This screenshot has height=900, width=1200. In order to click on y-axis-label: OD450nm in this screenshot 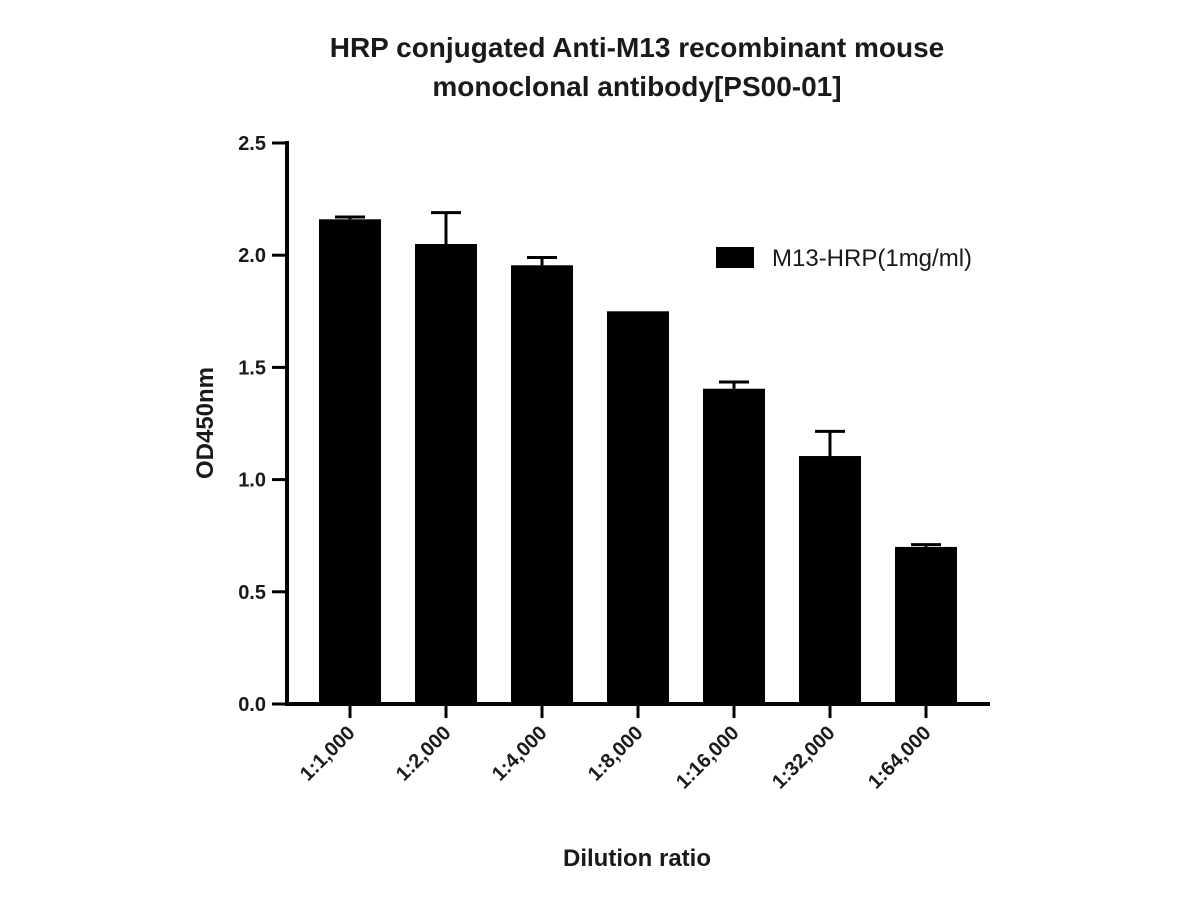, I will do `click(205, 423)`.